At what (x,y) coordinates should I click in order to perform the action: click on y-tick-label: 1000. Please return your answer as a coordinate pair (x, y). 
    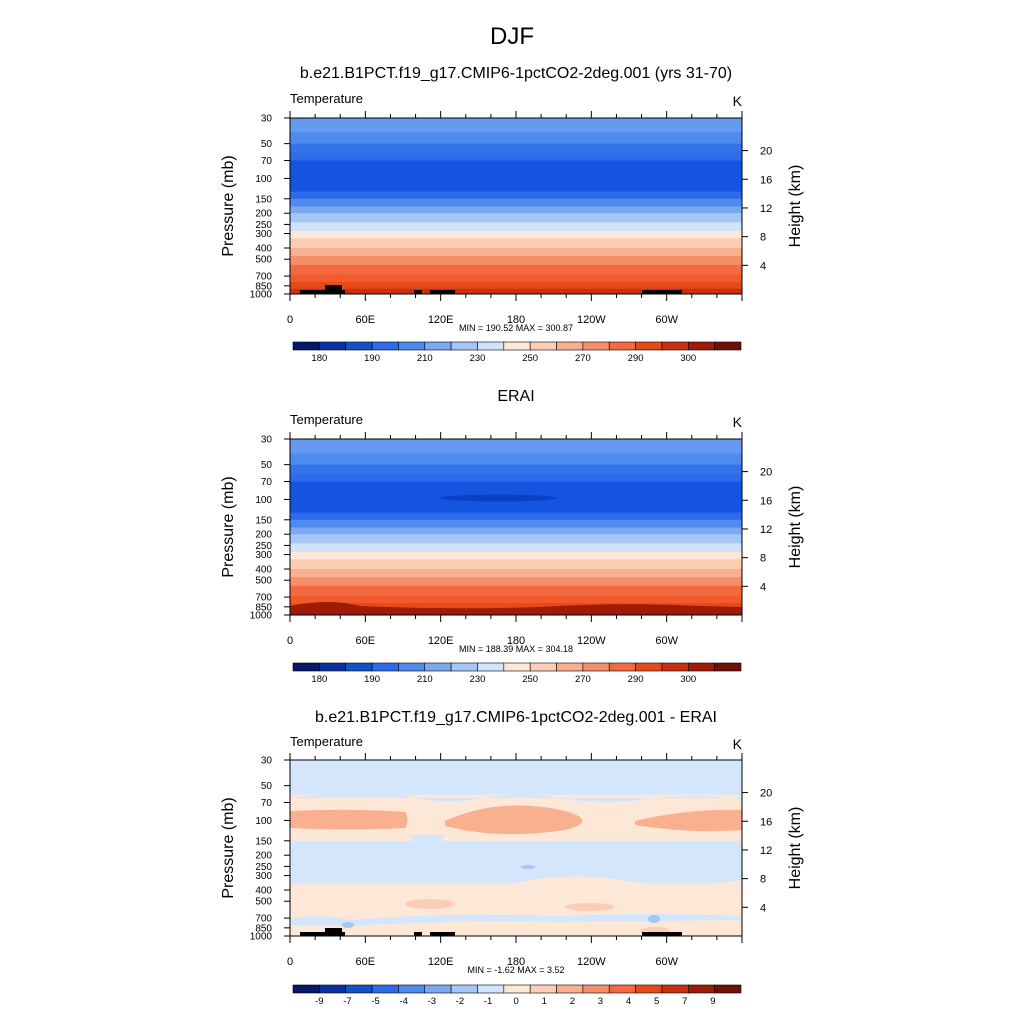
    Looking at the image, I should click on (261, 616).